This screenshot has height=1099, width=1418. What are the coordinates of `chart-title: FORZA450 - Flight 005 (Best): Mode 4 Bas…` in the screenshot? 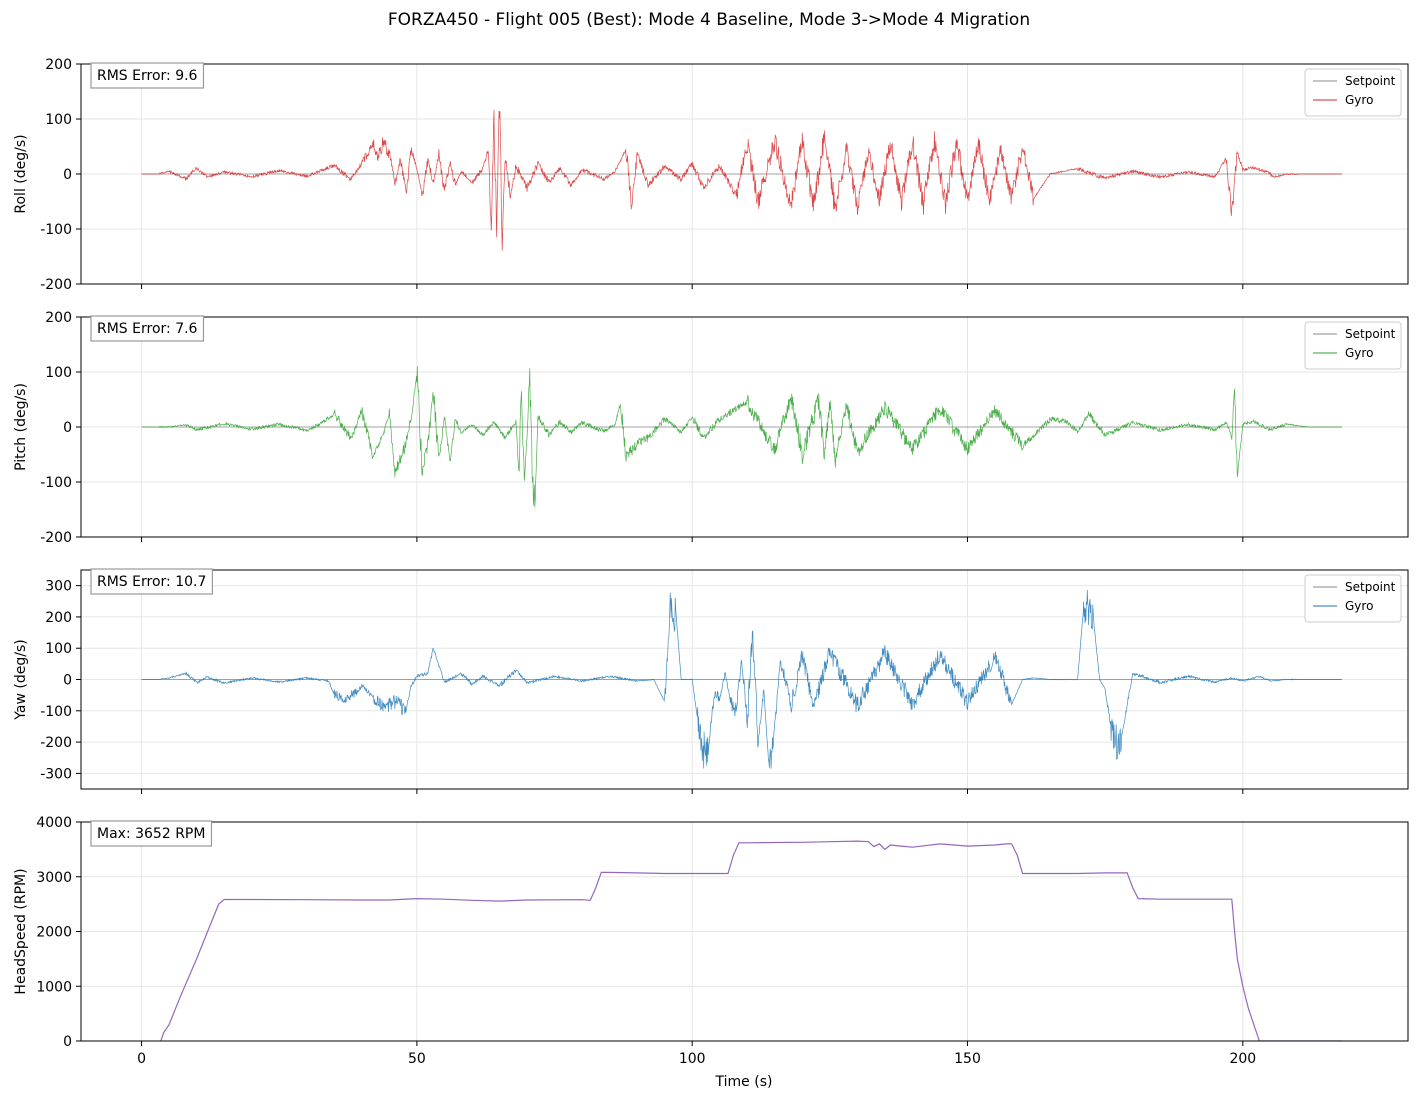 It's located at (709, 20).